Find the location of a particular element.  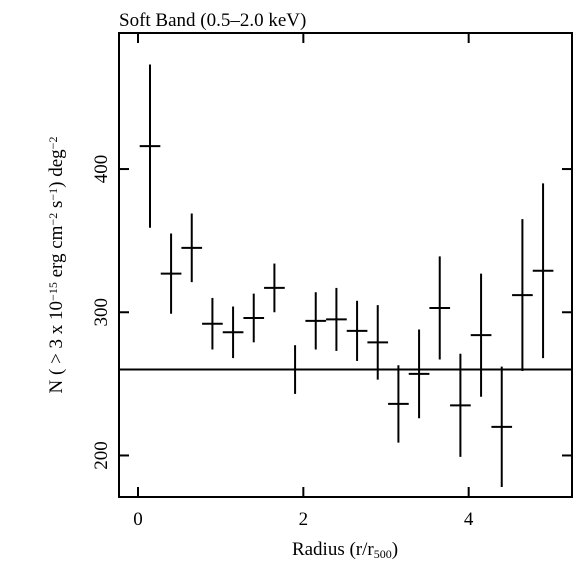

y-axis-label: N ( > 3 x 10−15 erg cm−2 s−1) deg−2 is located at coordinates (56, 265).